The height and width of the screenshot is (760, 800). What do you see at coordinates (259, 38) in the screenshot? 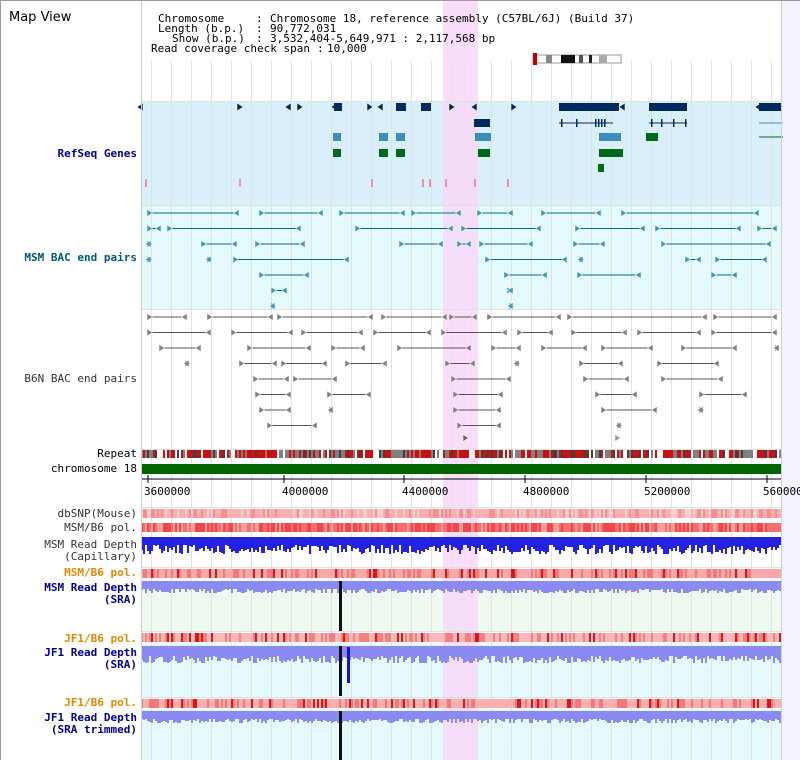
I see `show-colon: :` at bounding box center [259, 38].